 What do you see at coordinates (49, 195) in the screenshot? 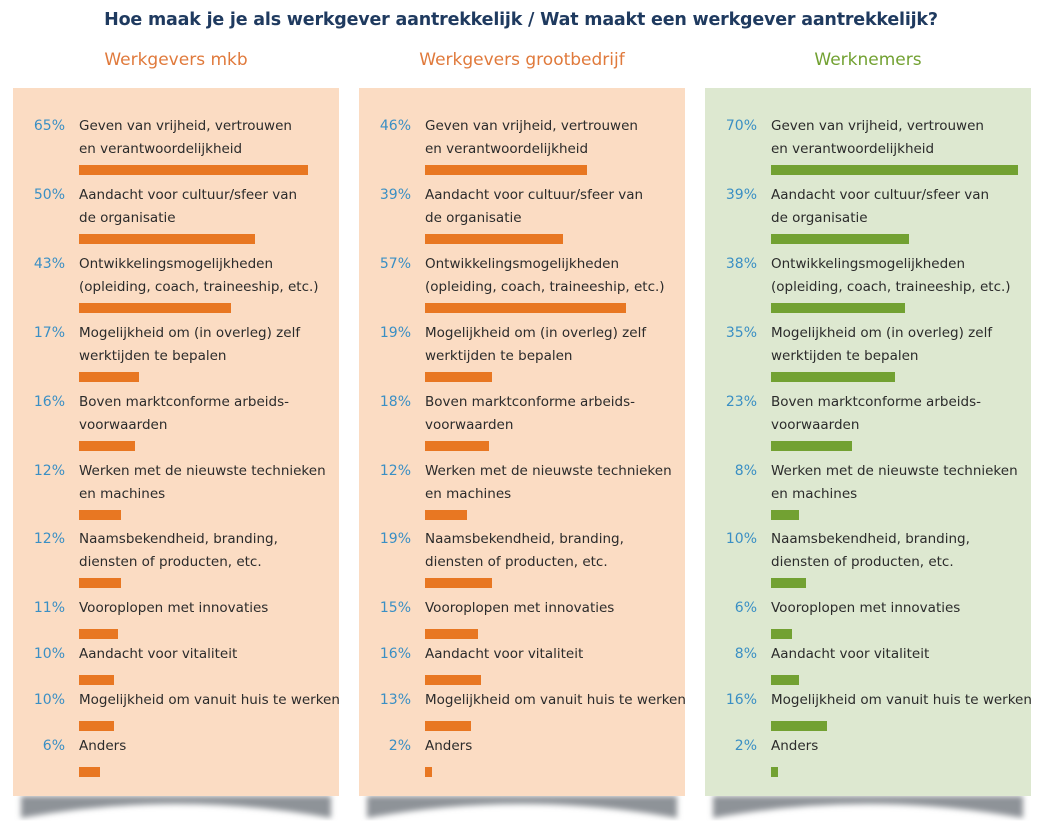
I see `data-label: 50%` at bounding box center [49, 195].